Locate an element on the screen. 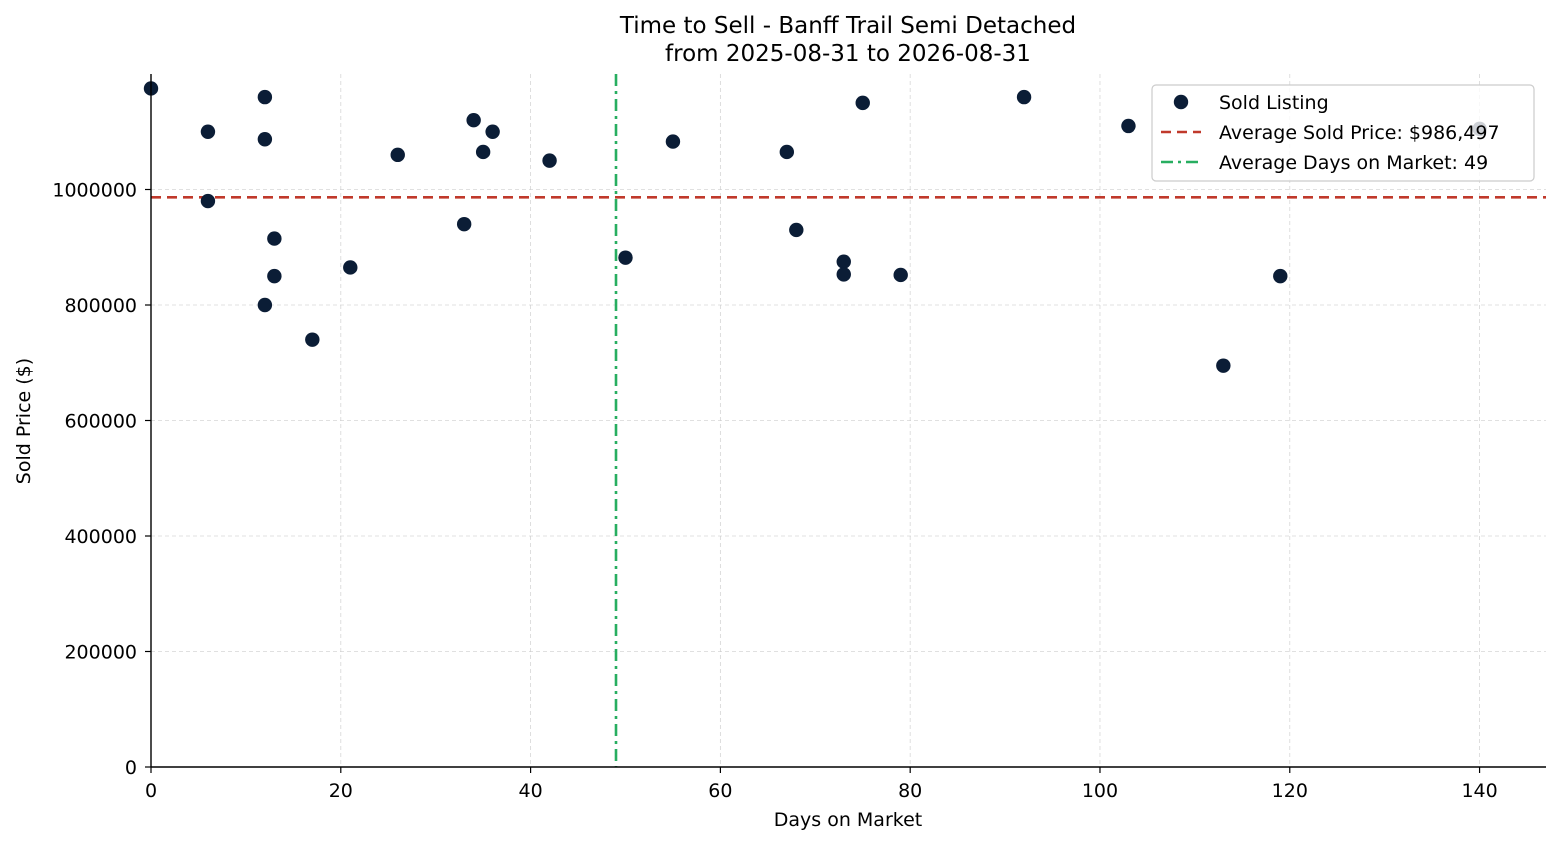  legend-item-sold-listing: Sold Listing is located at coordinates (1251, 103).